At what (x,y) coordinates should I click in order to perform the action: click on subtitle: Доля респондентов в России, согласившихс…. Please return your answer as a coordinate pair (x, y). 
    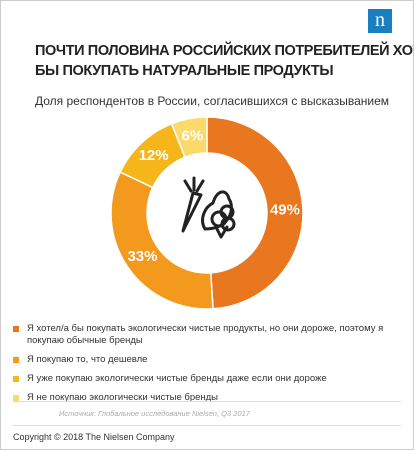
    Looking at the image, I should click on (212, 101).